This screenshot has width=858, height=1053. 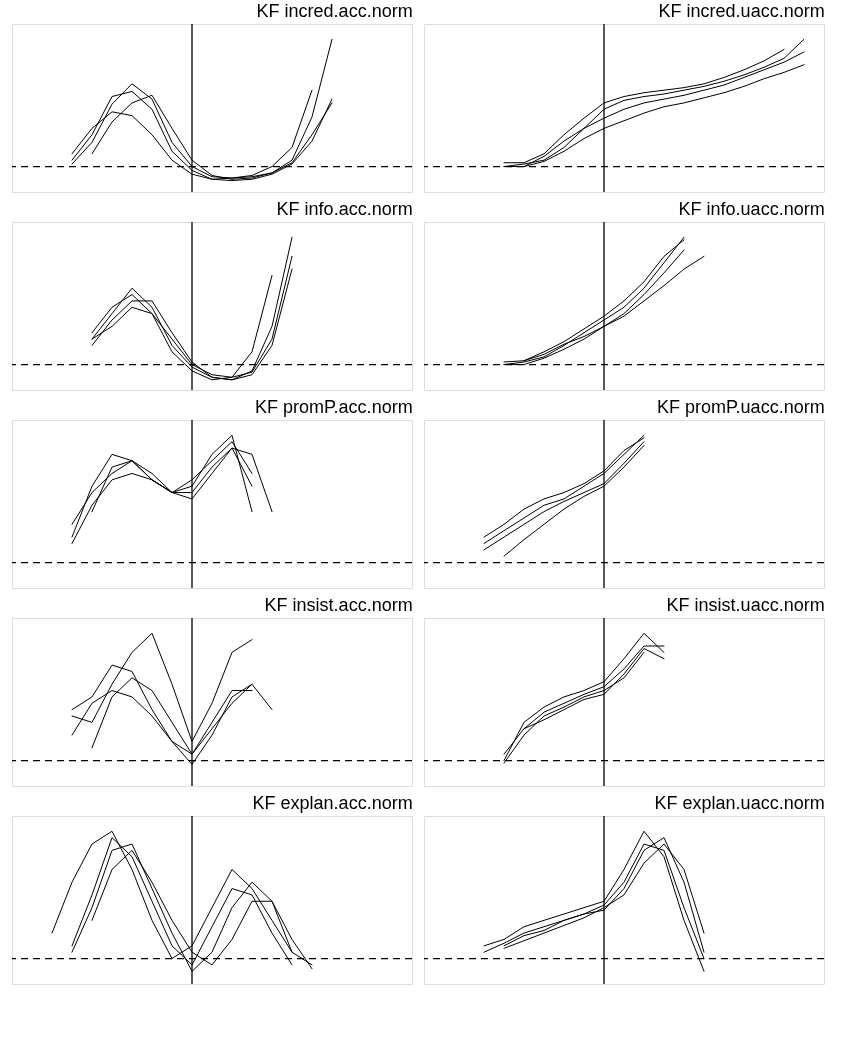 What do you see at coordinates (334, 11) in the screenshot?
I see `chart-title: KF incred.acc.norm` at bounding box center [334, 11].